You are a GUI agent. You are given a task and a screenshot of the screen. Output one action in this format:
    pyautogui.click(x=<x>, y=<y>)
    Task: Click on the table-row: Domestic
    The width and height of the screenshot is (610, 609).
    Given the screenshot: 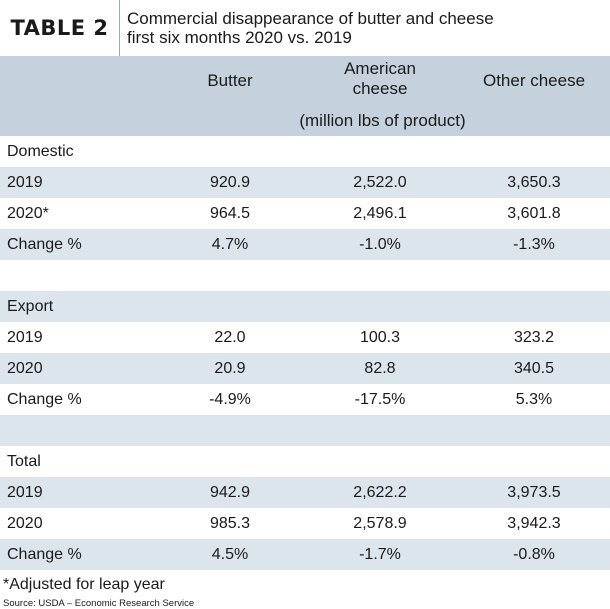 What is the action you would take?
    pyautogui.click(x=305, y=151)
    